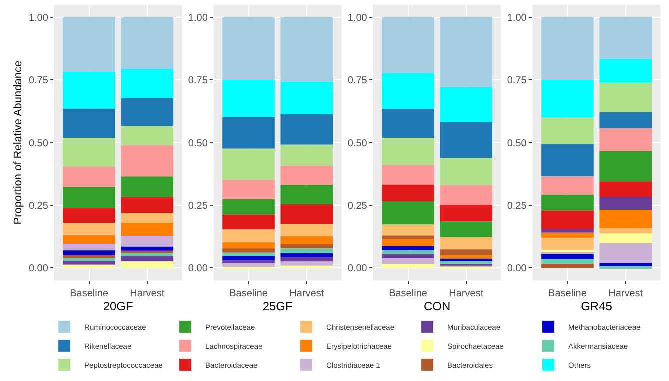 The width and height of the screenshot is (669, 381). What do you see at coordinates (277, 307) in the screenshot?
I see `x-axis-title: 25GF` at bounding box center [277, 307].